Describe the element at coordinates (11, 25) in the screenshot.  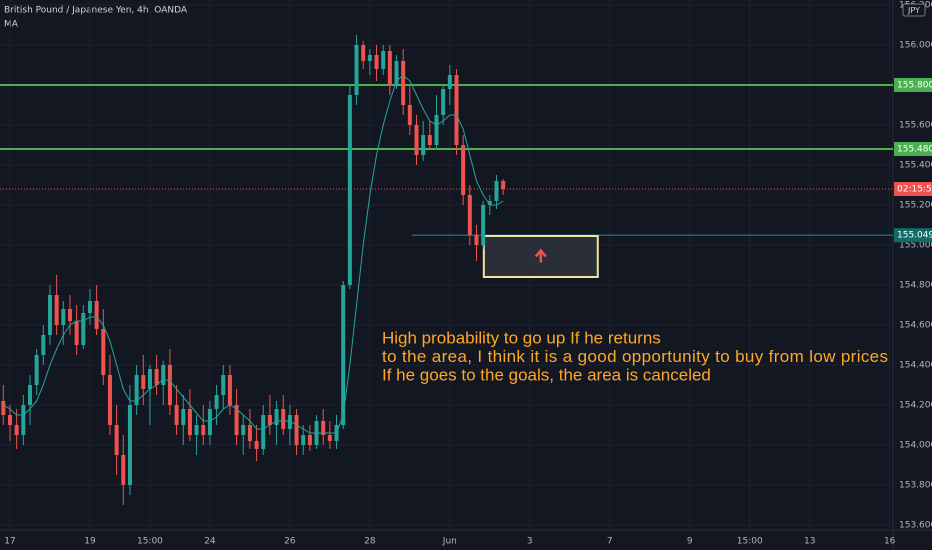
I see `indicator-label: MA` at that location.